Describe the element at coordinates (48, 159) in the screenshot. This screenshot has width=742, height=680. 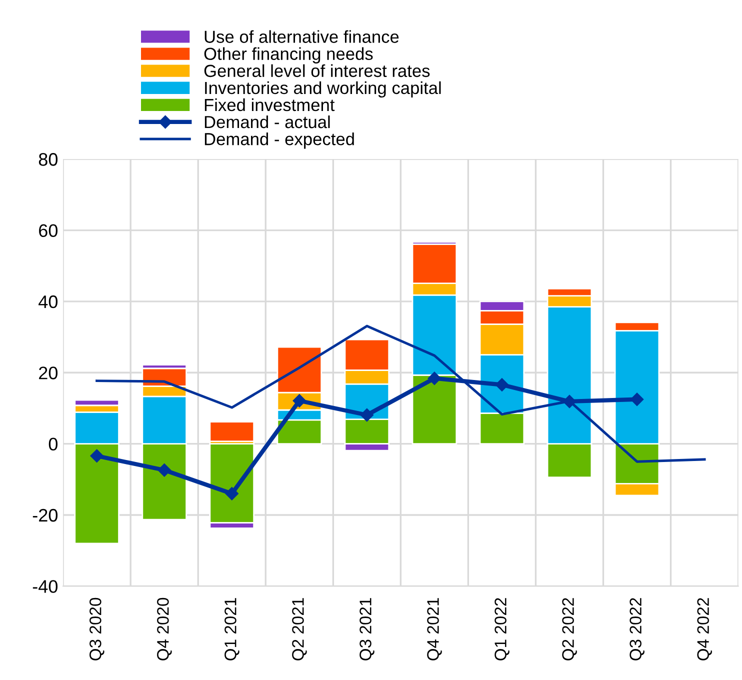
I see `y-tick-label: 80` at that location.